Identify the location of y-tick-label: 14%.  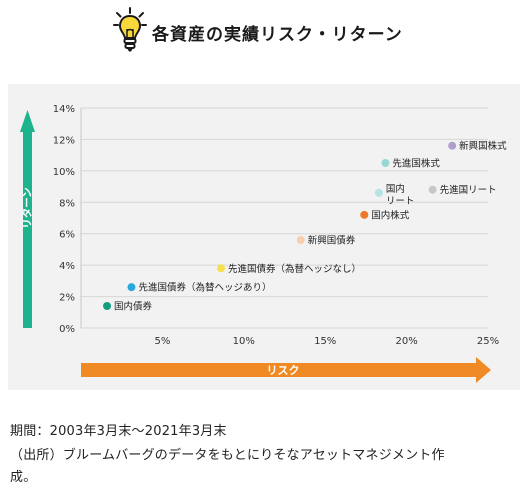
(64, 109).